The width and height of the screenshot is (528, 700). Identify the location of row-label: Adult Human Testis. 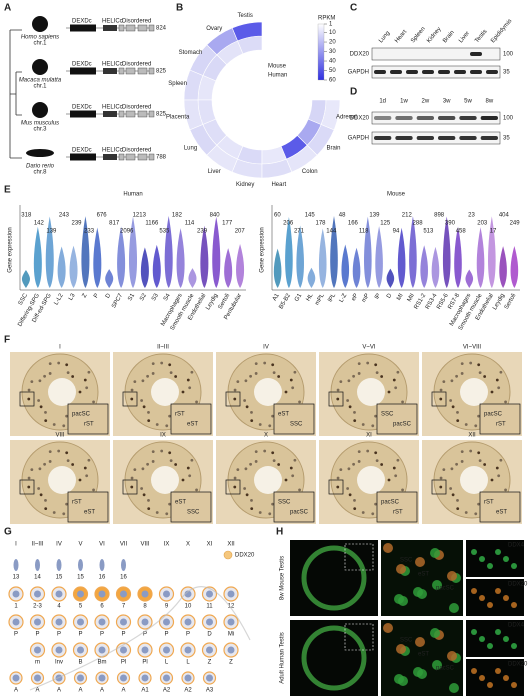
(283, 658).